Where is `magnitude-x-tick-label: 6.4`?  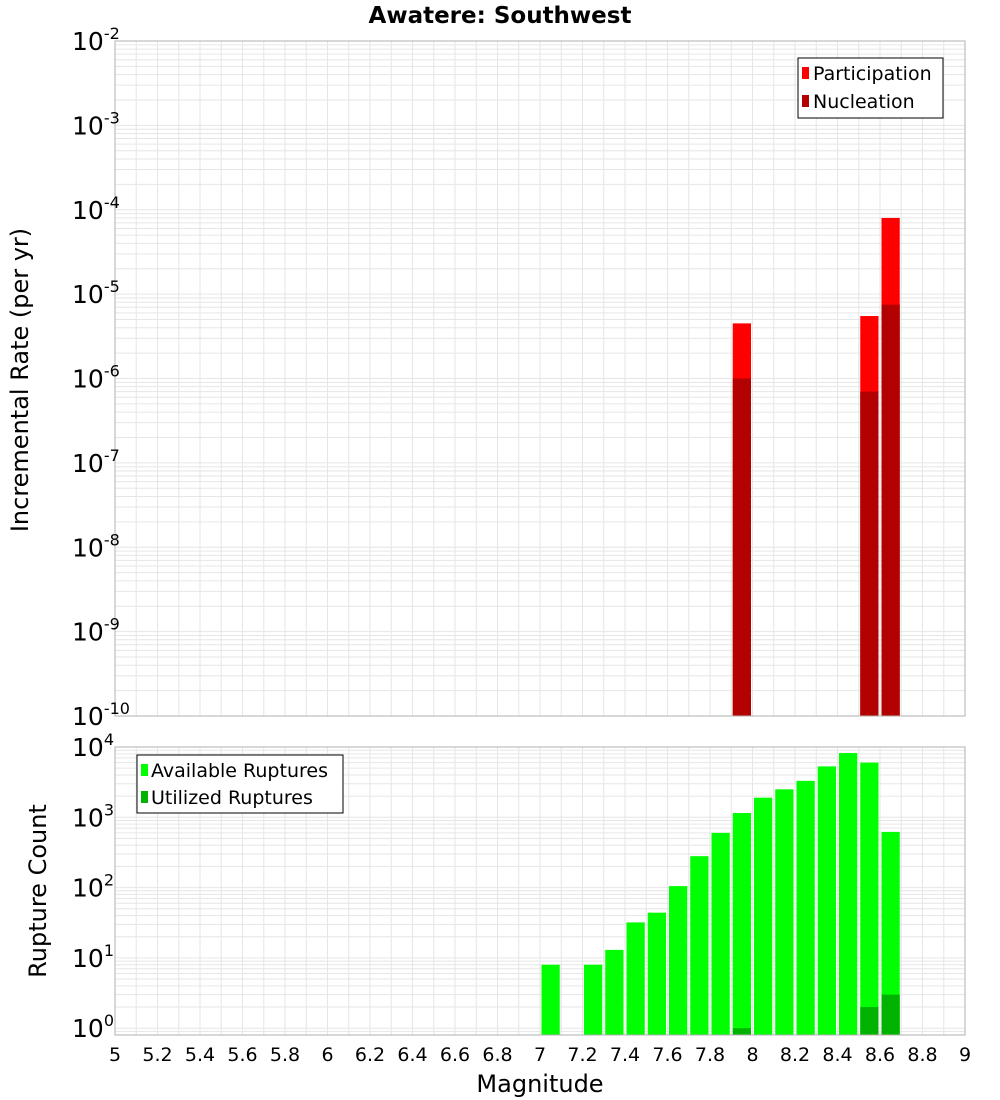 magnitude-x-tick-label: 6.4 is located at coordinates (412, 1055).